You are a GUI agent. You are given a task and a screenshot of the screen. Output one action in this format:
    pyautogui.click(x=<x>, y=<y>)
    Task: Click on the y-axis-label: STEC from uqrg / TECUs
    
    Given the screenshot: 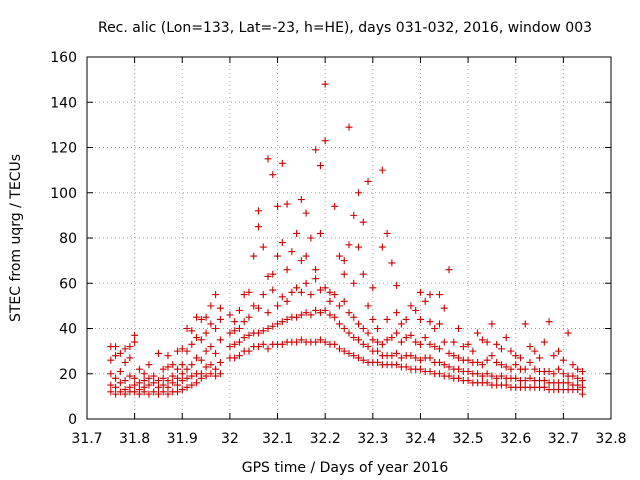 What is the action you would take?
    pyautogui.click(x=16, y=238)
    